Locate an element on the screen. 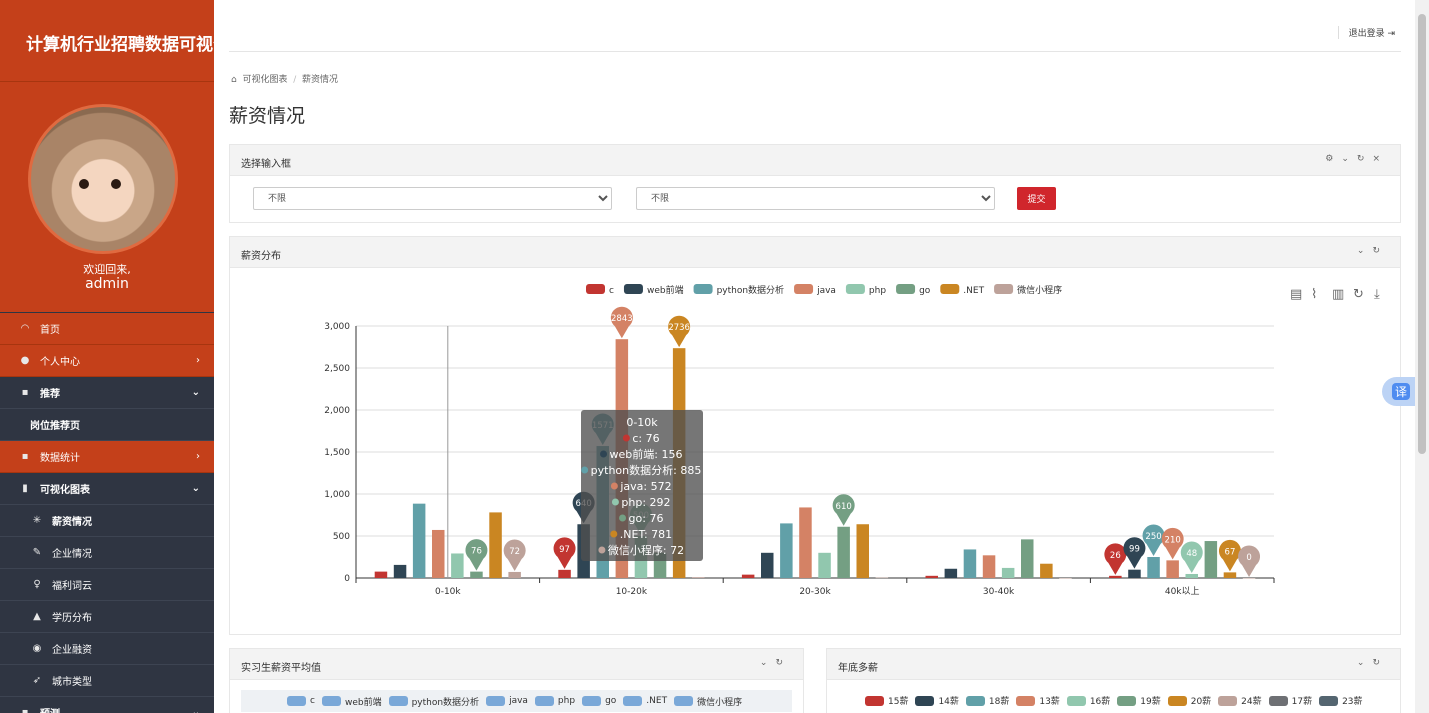  graduation-cap-icon: ▲ is located at coordinates (37, 616).